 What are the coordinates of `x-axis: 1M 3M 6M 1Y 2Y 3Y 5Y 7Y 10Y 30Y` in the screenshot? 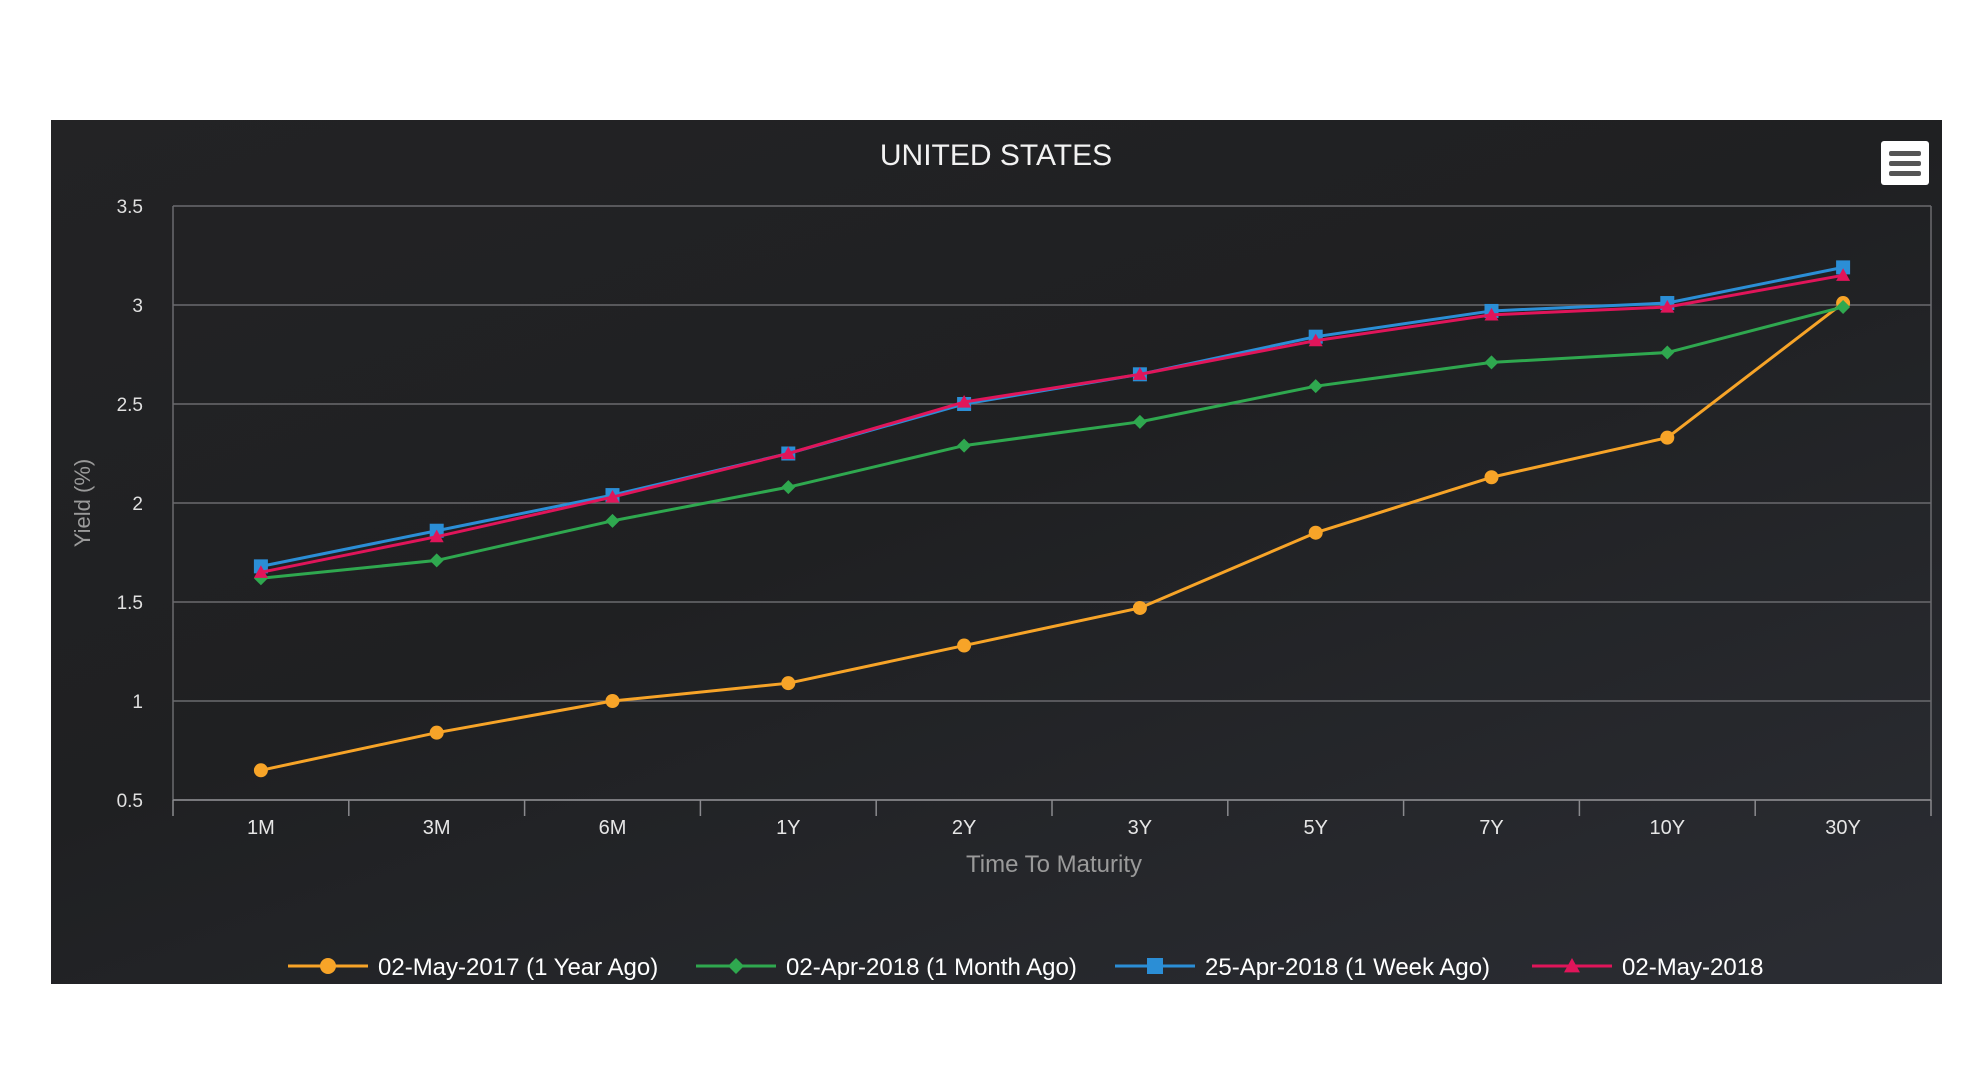 It's located at (1052, 819).